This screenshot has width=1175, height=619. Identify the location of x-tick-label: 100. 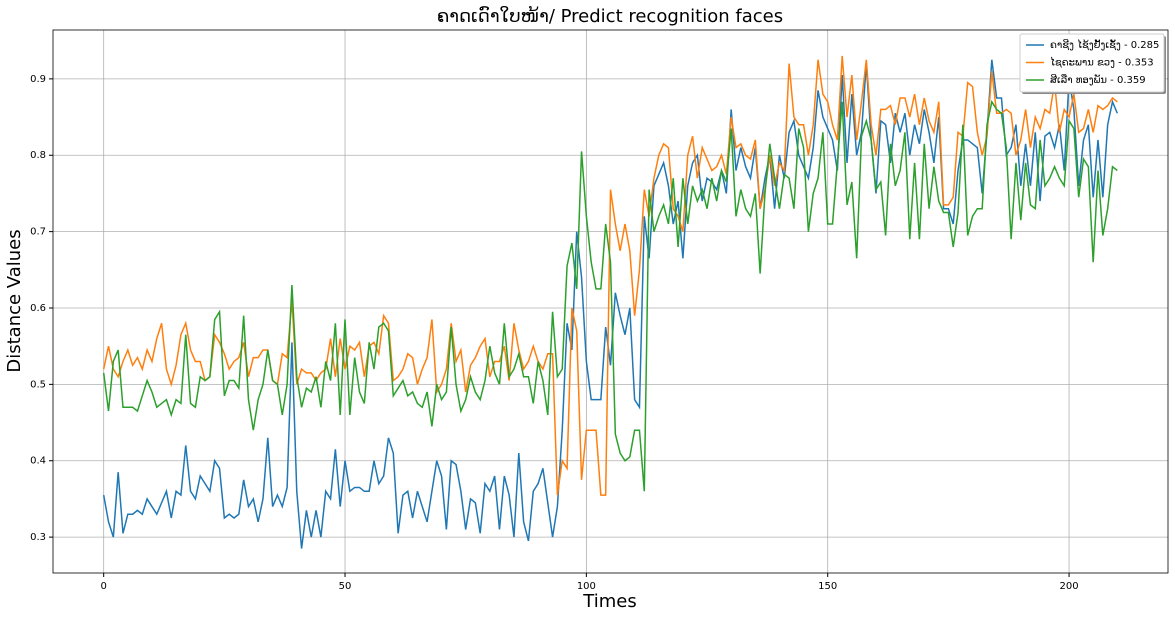
(586, 586).